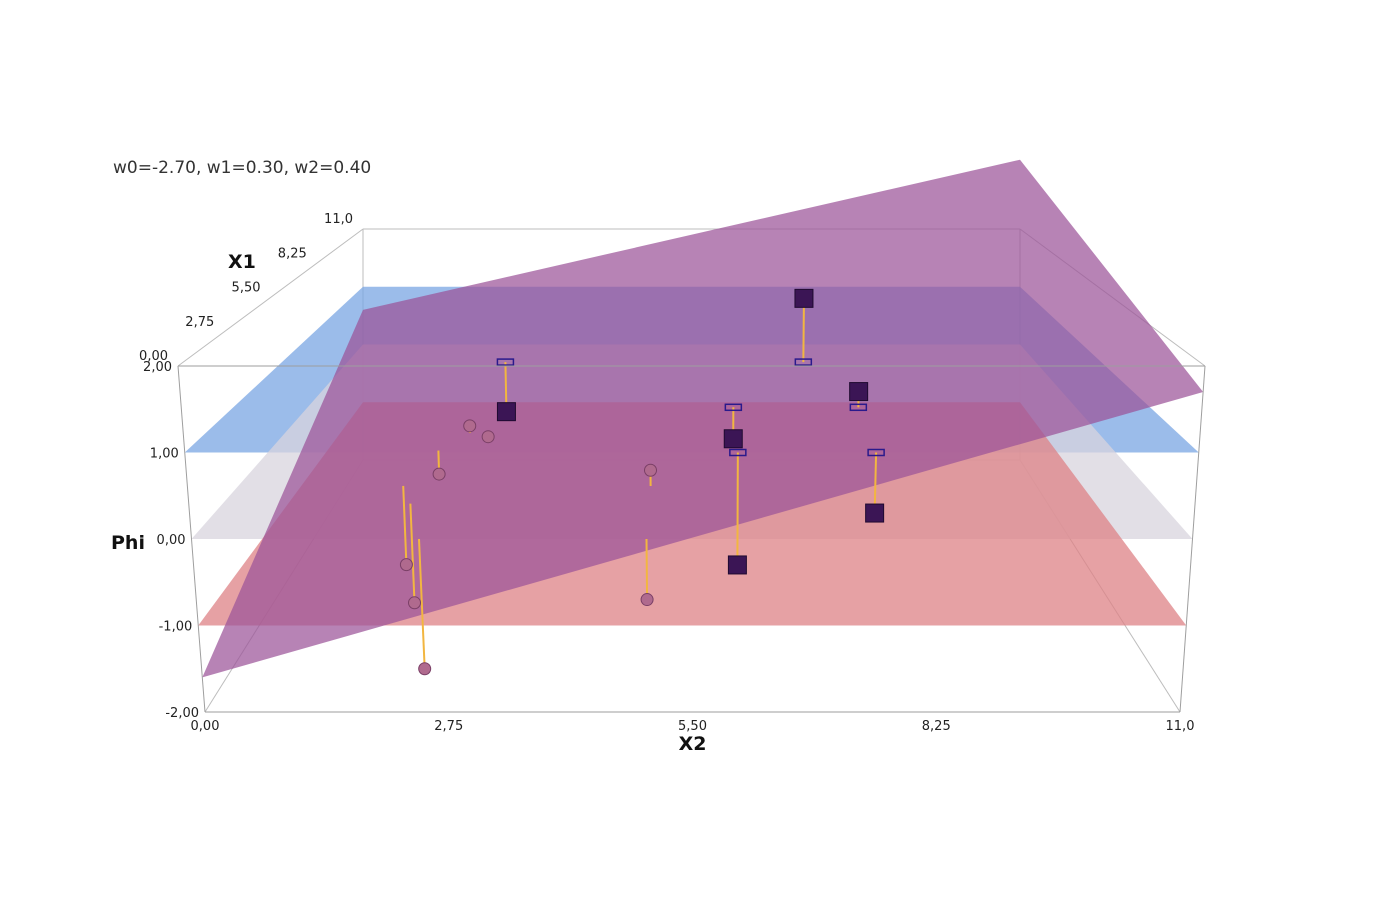  What do you see at coordinates (205, 726) in the screenshot?
I see `x-tick-label: 0,00` at bounding box center [205, 726].